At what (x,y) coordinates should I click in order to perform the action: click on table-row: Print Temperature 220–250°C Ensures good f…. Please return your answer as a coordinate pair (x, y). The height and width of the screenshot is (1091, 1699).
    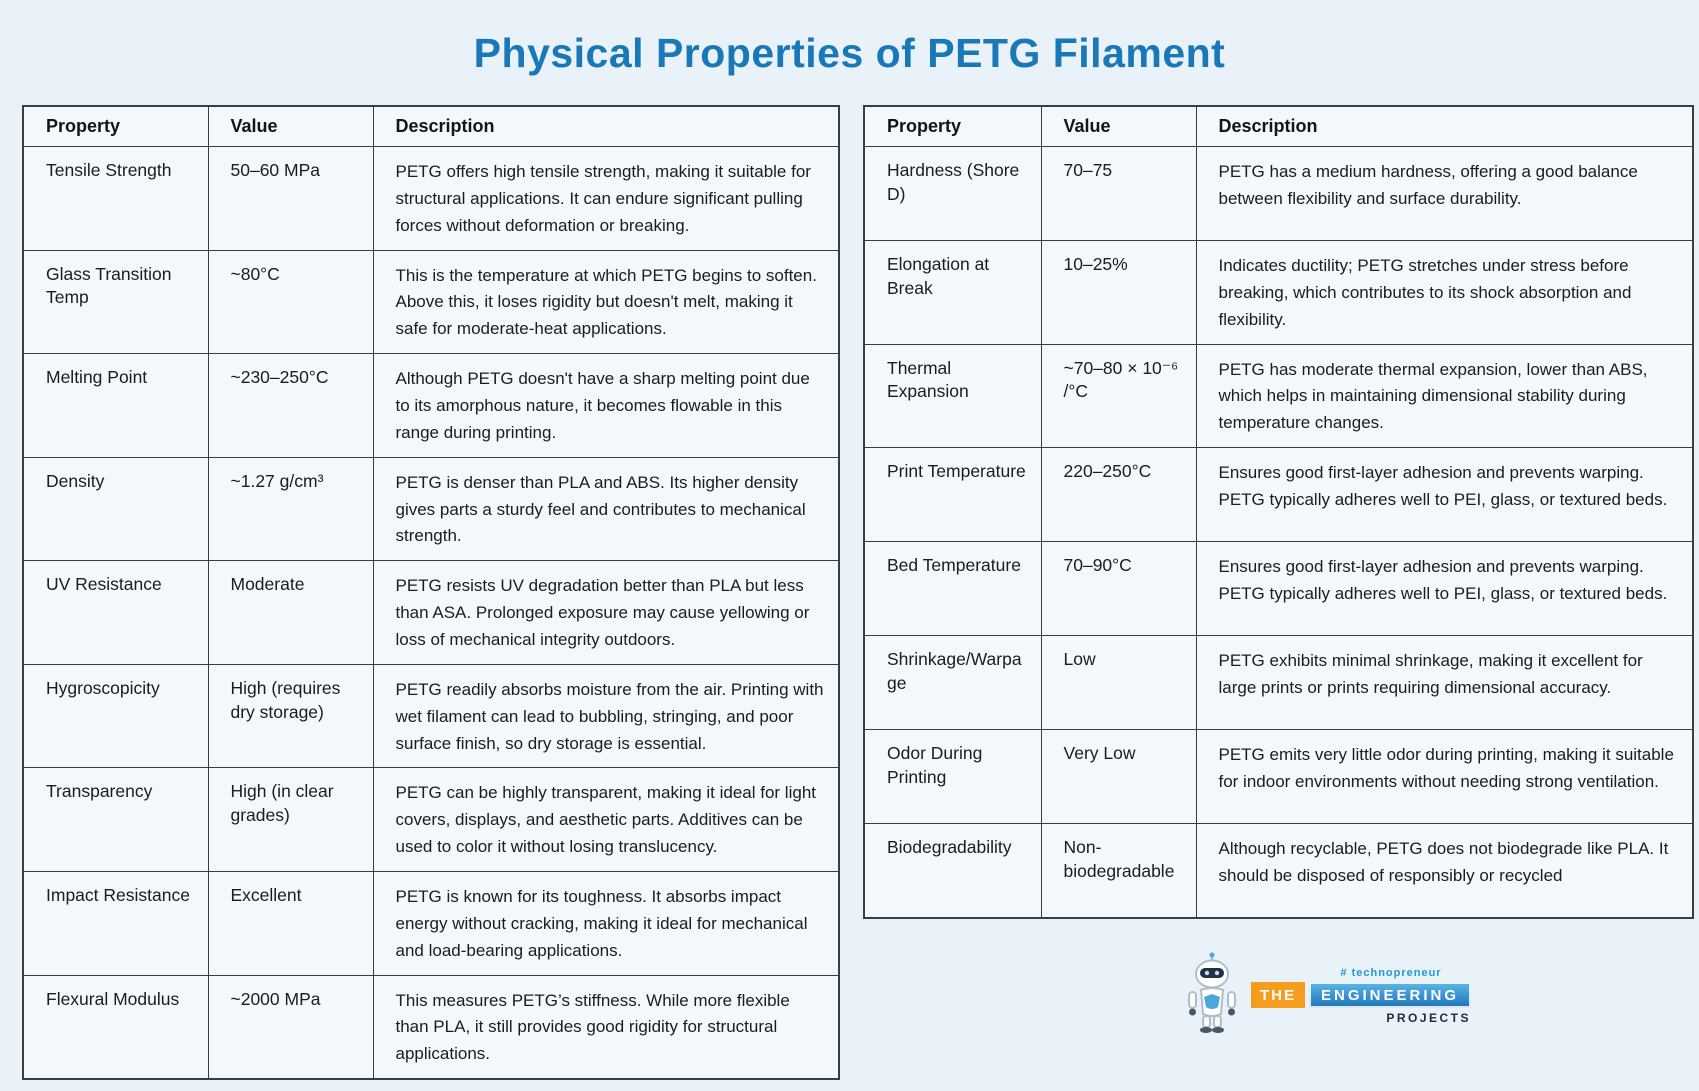
    Looking at the image, I should click on (1278, 495).